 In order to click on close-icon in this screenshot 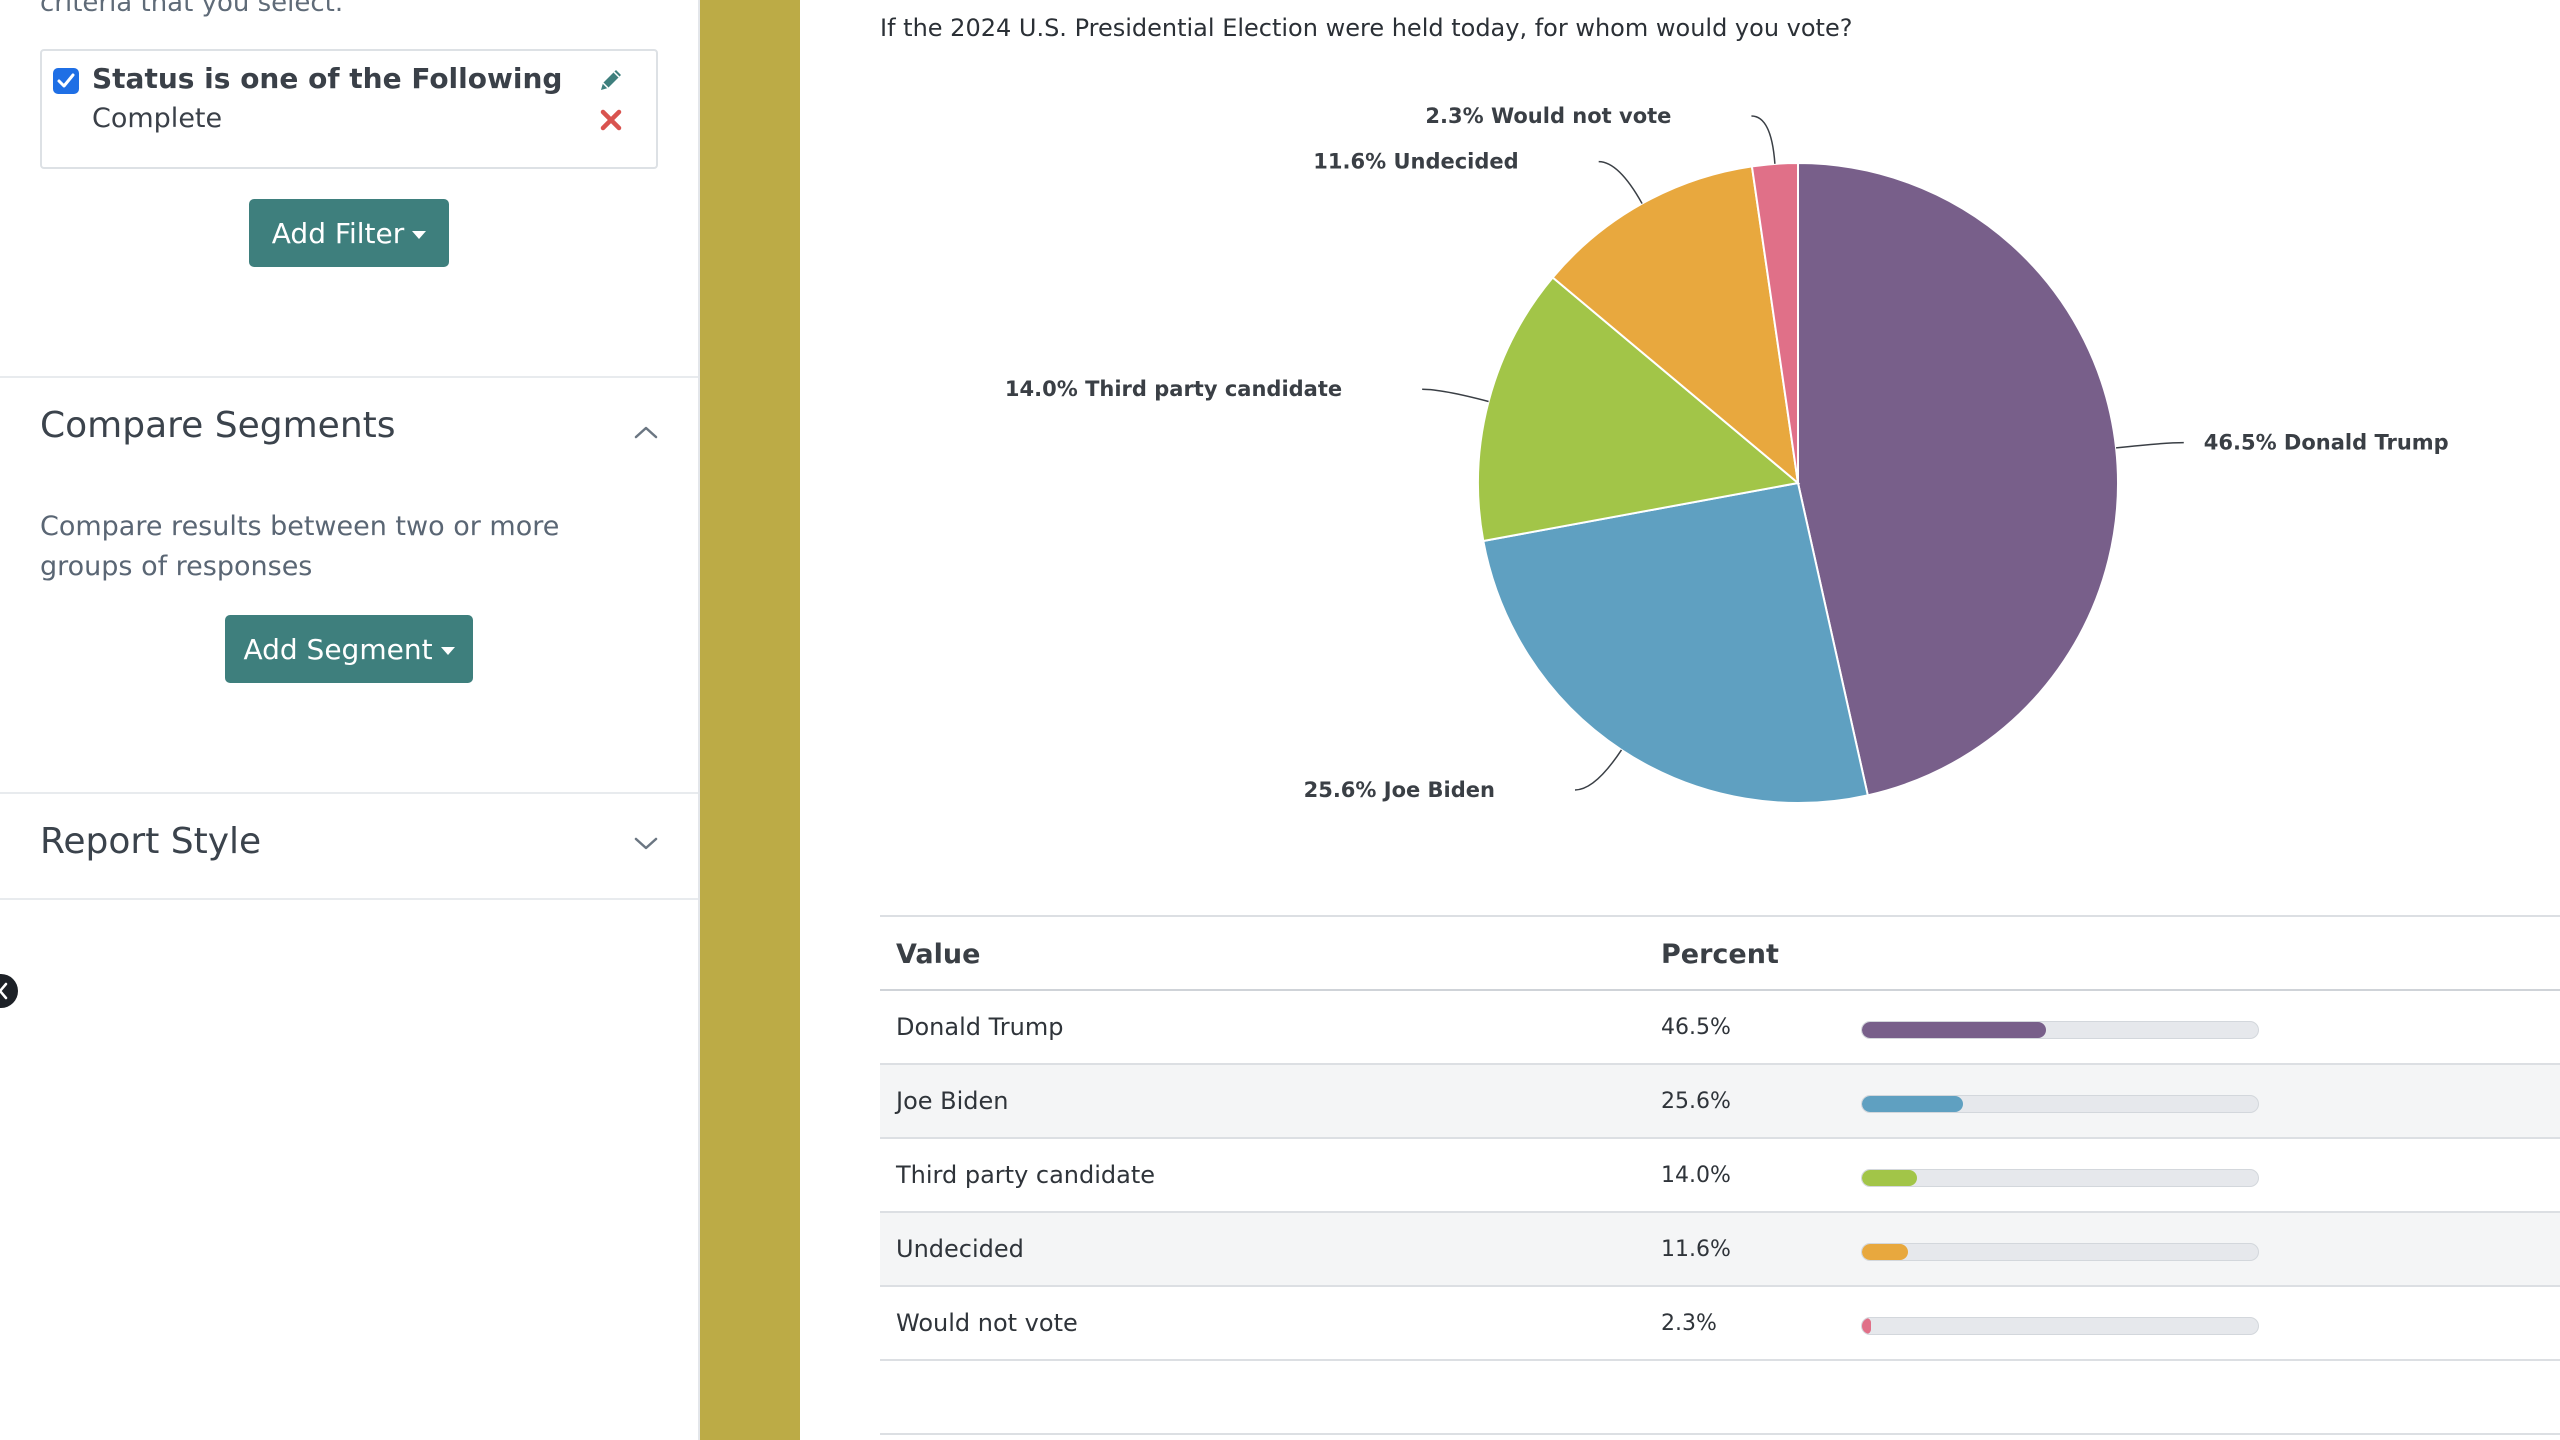, I will do `click(611, 120)`.